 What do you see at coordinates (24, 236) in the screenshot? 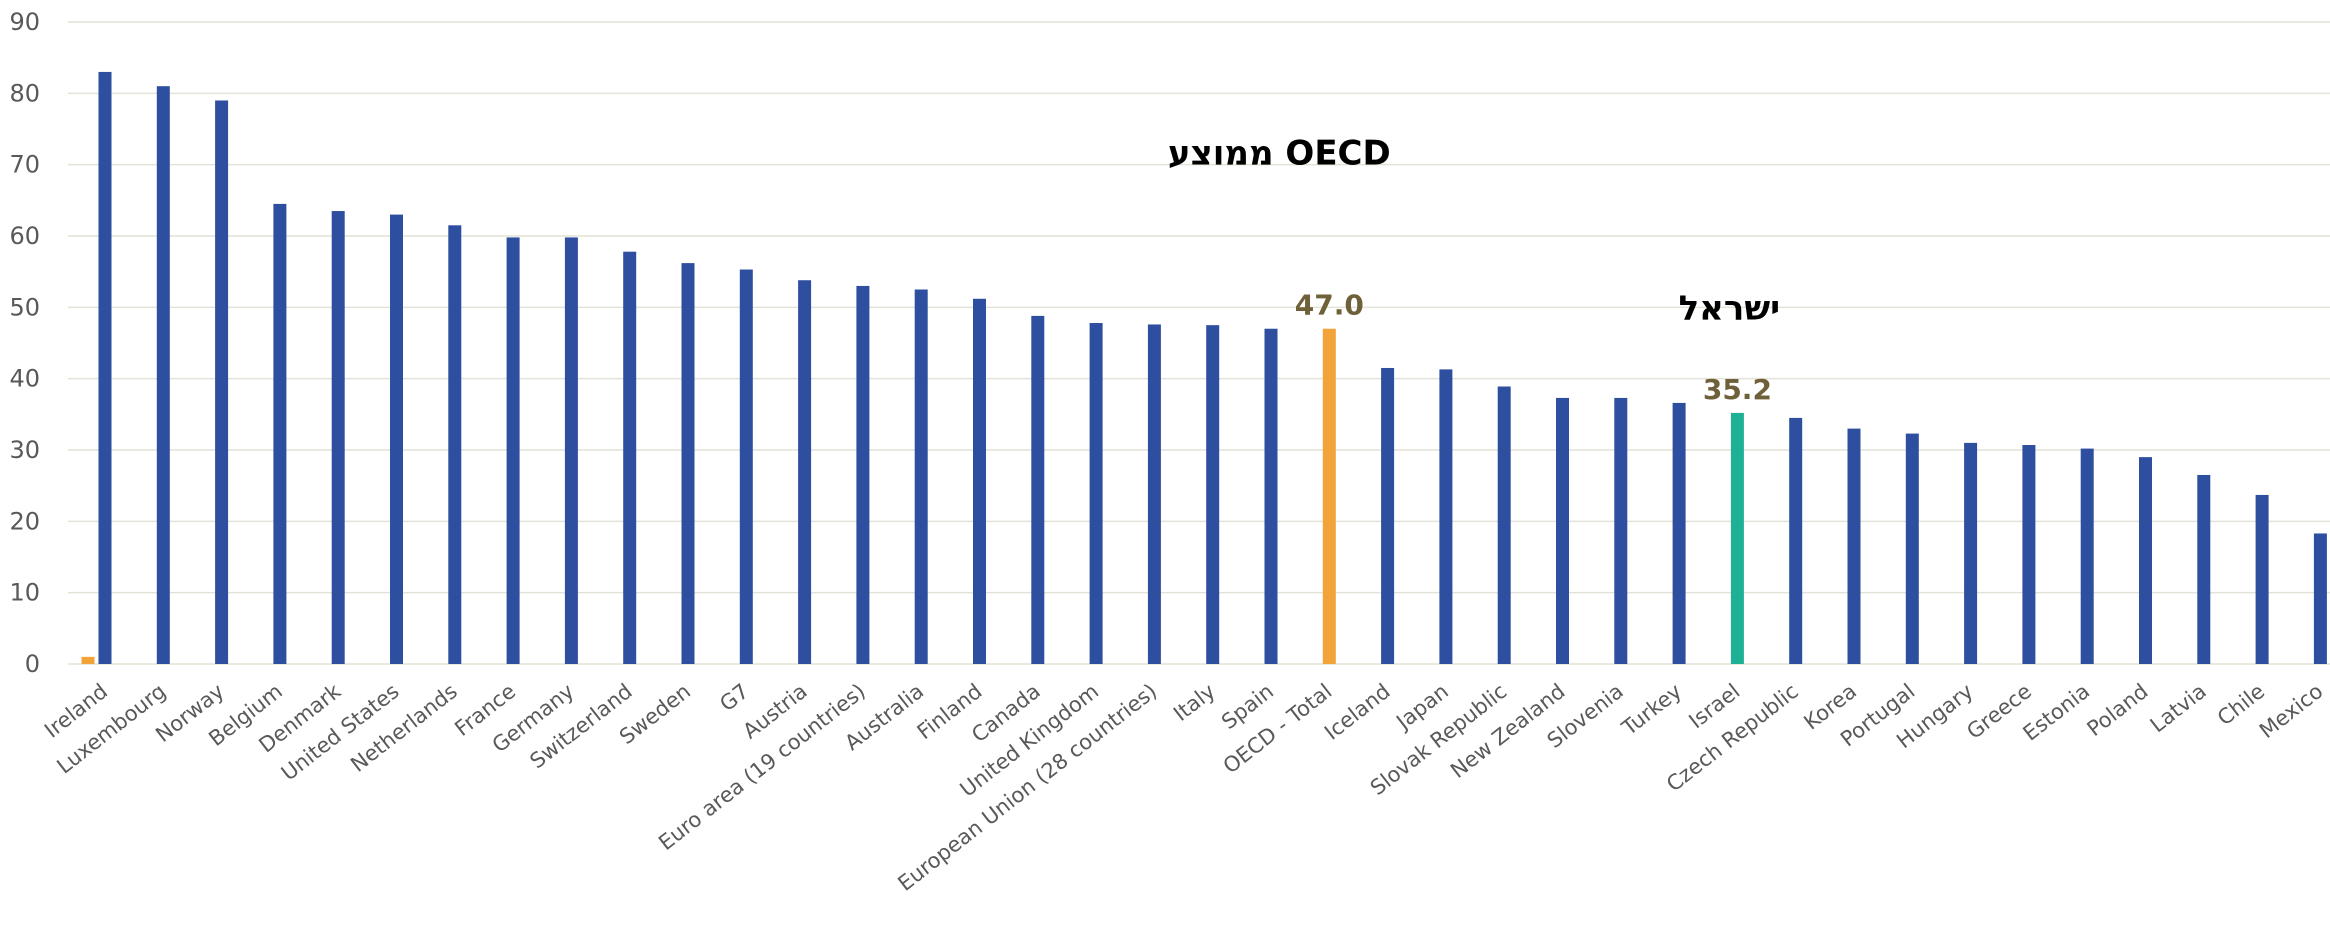
I see `y-tick-label: 60` at bounding box center [24, 236].